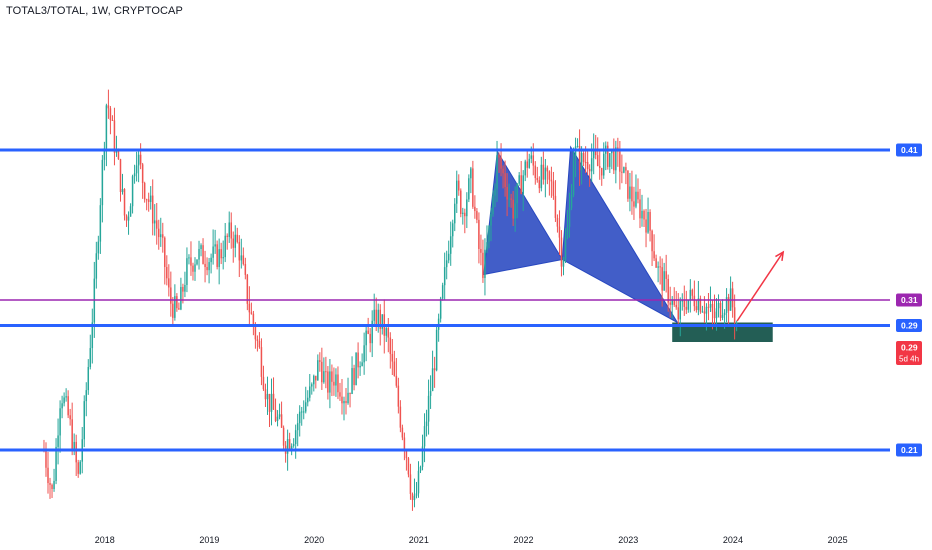  I want to click on symbol-title: TOTAL3/TOTAL, 1W, CRYPTOCAP, so click(94, 11).